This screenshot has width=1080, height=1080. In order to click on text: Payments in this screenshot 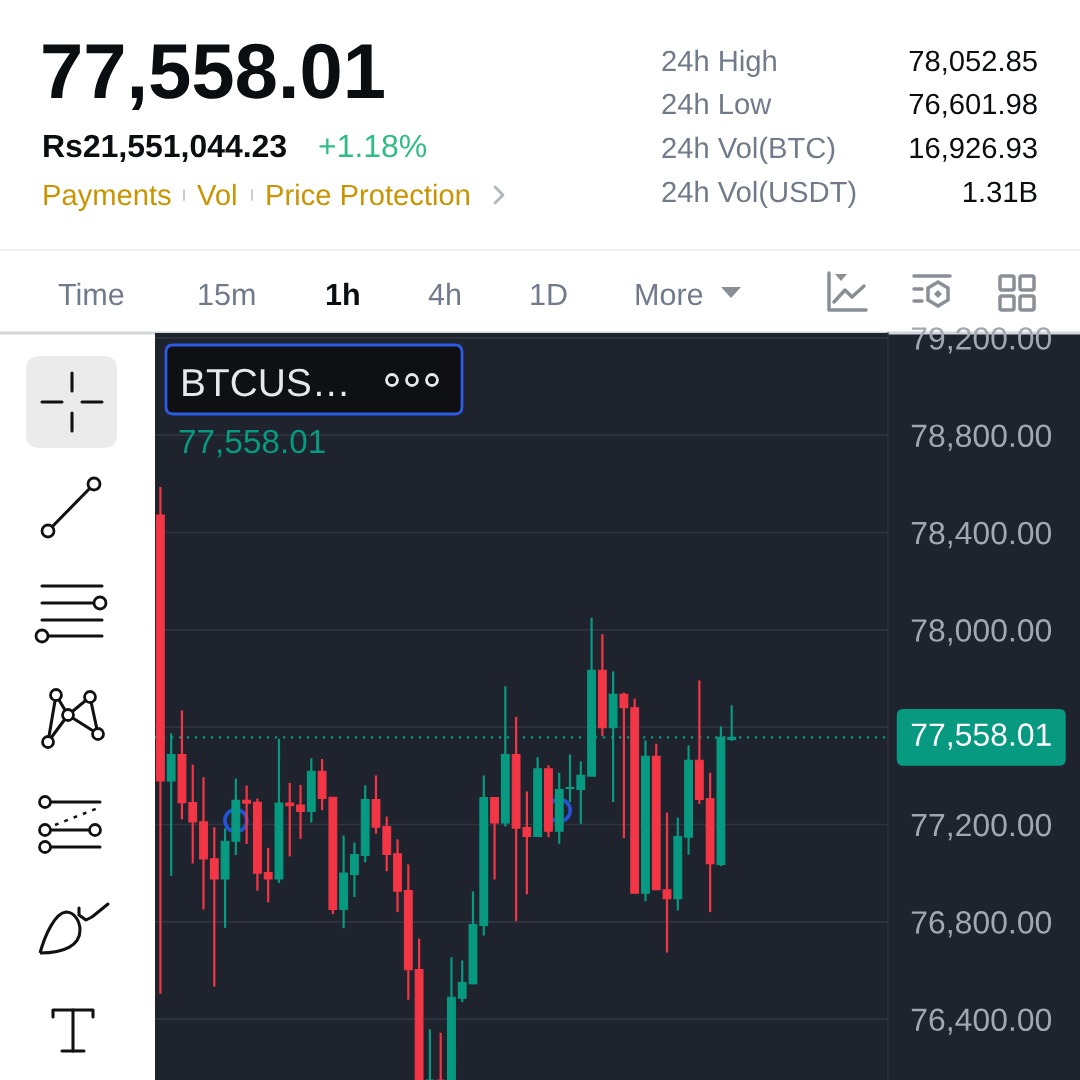, I will do `click(107, 198)`.